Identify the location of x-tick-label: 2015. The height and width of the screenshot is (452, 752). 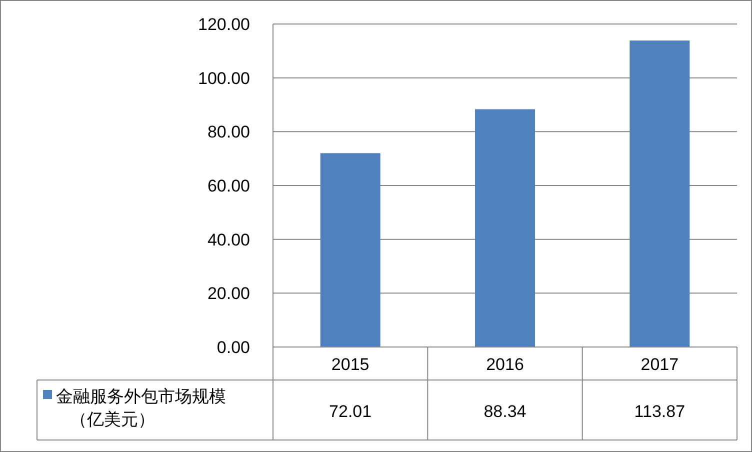
(350, 364).